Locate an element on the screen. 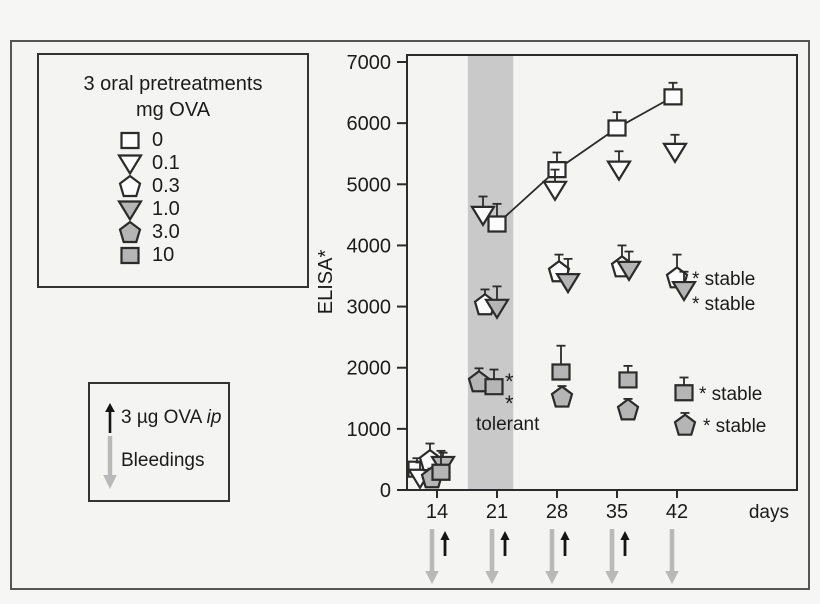 The height and width of the screenshot is (604, 820). stable-annotation-3-0mg: * stable is located at coordinates (734, 426).